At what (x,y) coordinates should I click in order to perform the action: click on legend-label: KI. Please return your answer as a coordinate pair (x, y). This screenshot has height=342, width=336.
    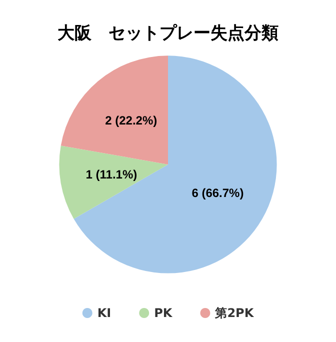
    Looking at the image, I should click on (104, 313).